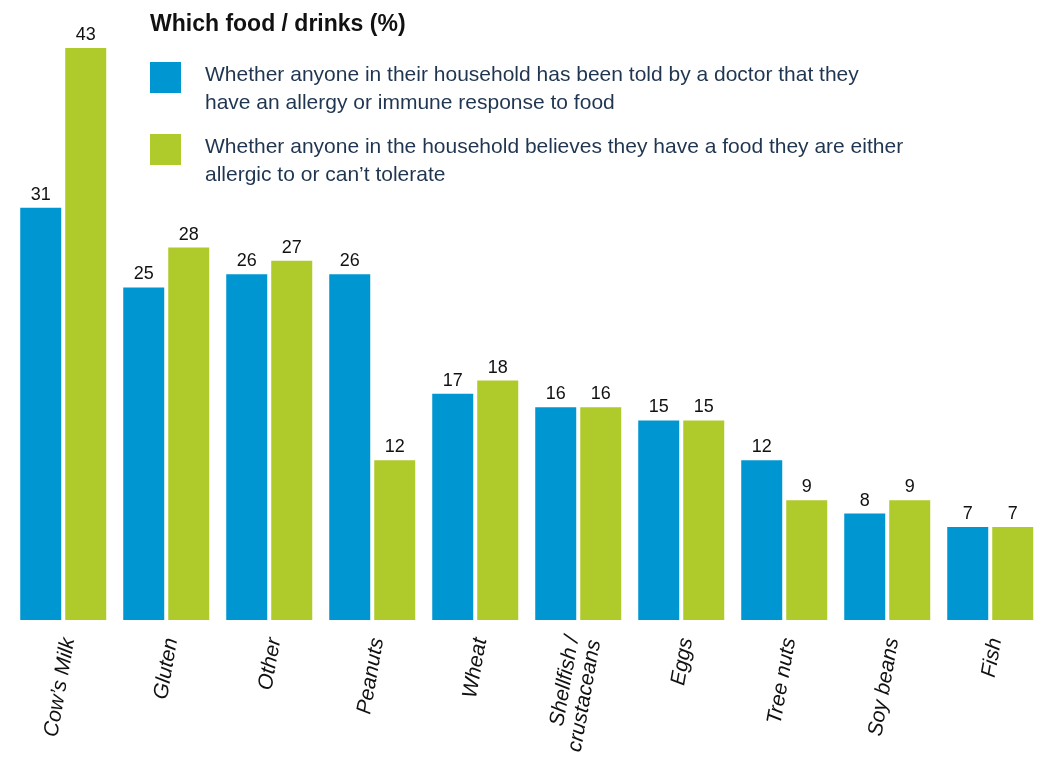 Image resolution: width=1042 pixels, height=778 pixels. Describe the element at coordinates (864, 499) in the screenshot. I see `data-label: 8` at that location.